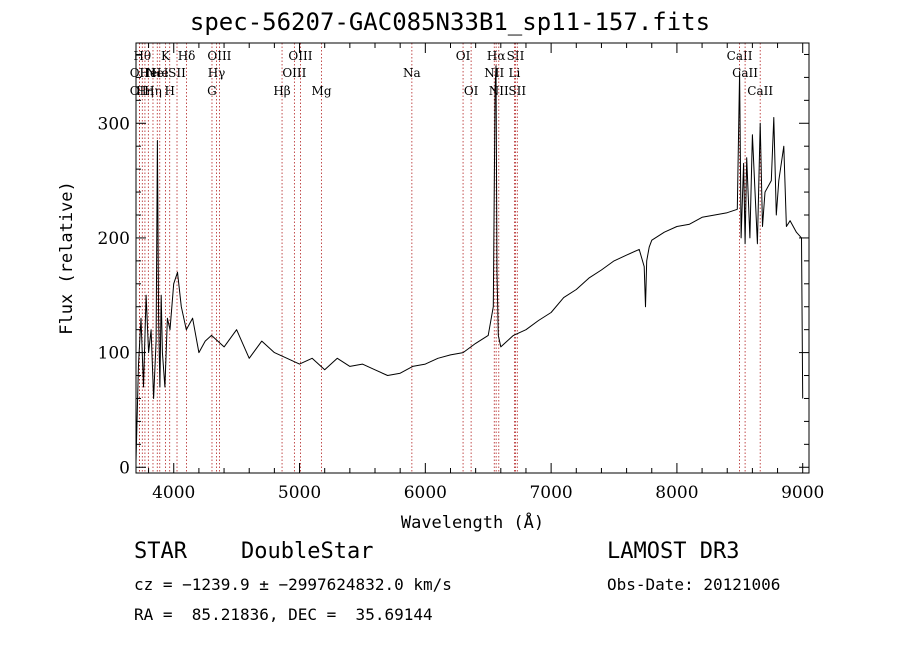 The height and width of the screenshot is (649, 900). What do you see at coordinates (299, 493) in the screenshot?
I see `x-tick-label: 5000` at bounding box center [299, 493].